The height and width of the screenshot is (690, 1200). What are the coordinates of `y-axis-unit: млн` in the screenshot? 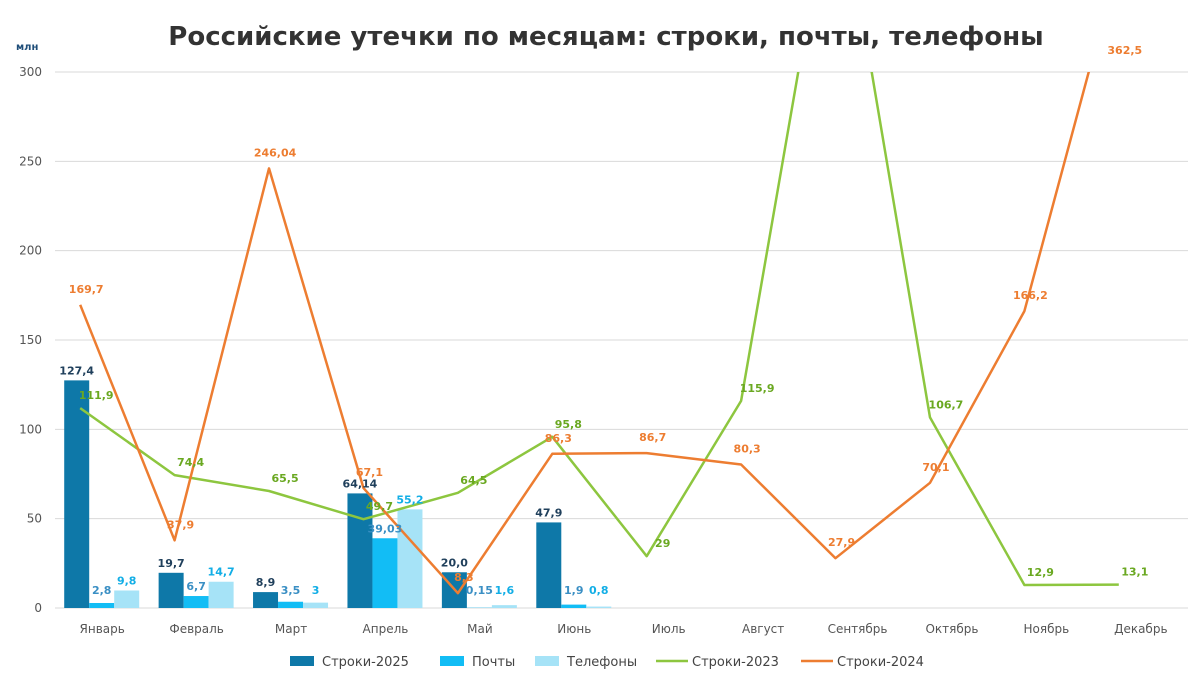 It's located at (27, 47).